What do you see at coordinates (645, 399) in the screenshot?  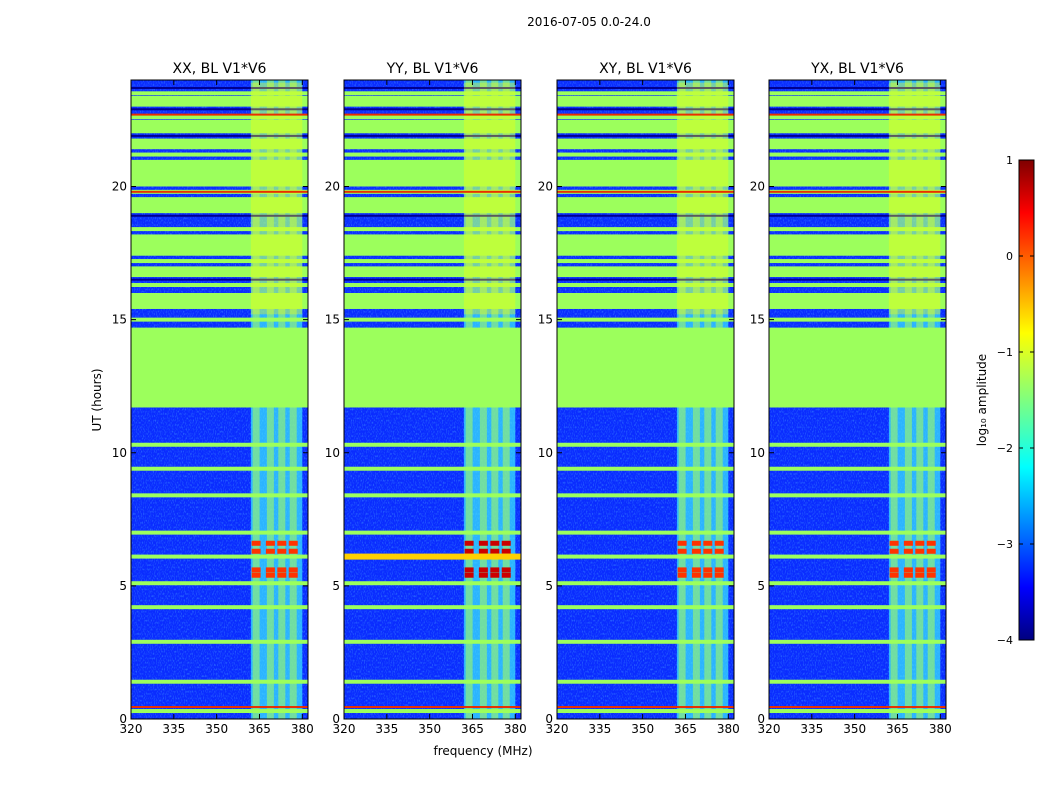 I see `panel-frame` at bounding box center [645, 399].